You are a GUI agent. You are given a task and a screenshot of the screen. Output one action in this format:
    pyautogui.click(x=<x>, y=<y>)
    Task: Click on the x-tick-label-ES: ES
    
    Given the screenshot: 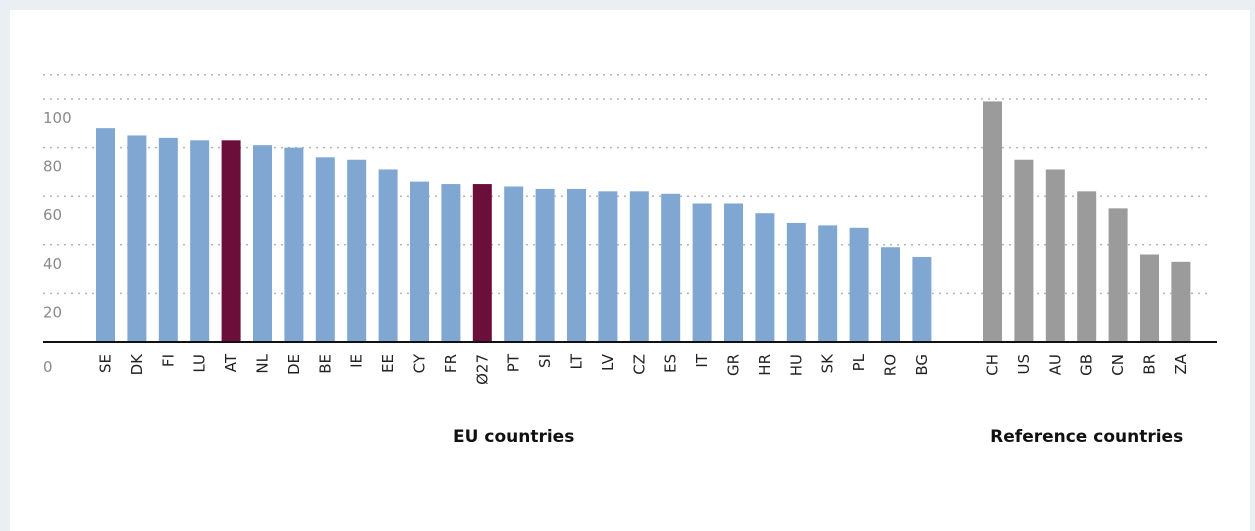 What is the action you would take?
    pyautogui.click(x=671, y=363)
    